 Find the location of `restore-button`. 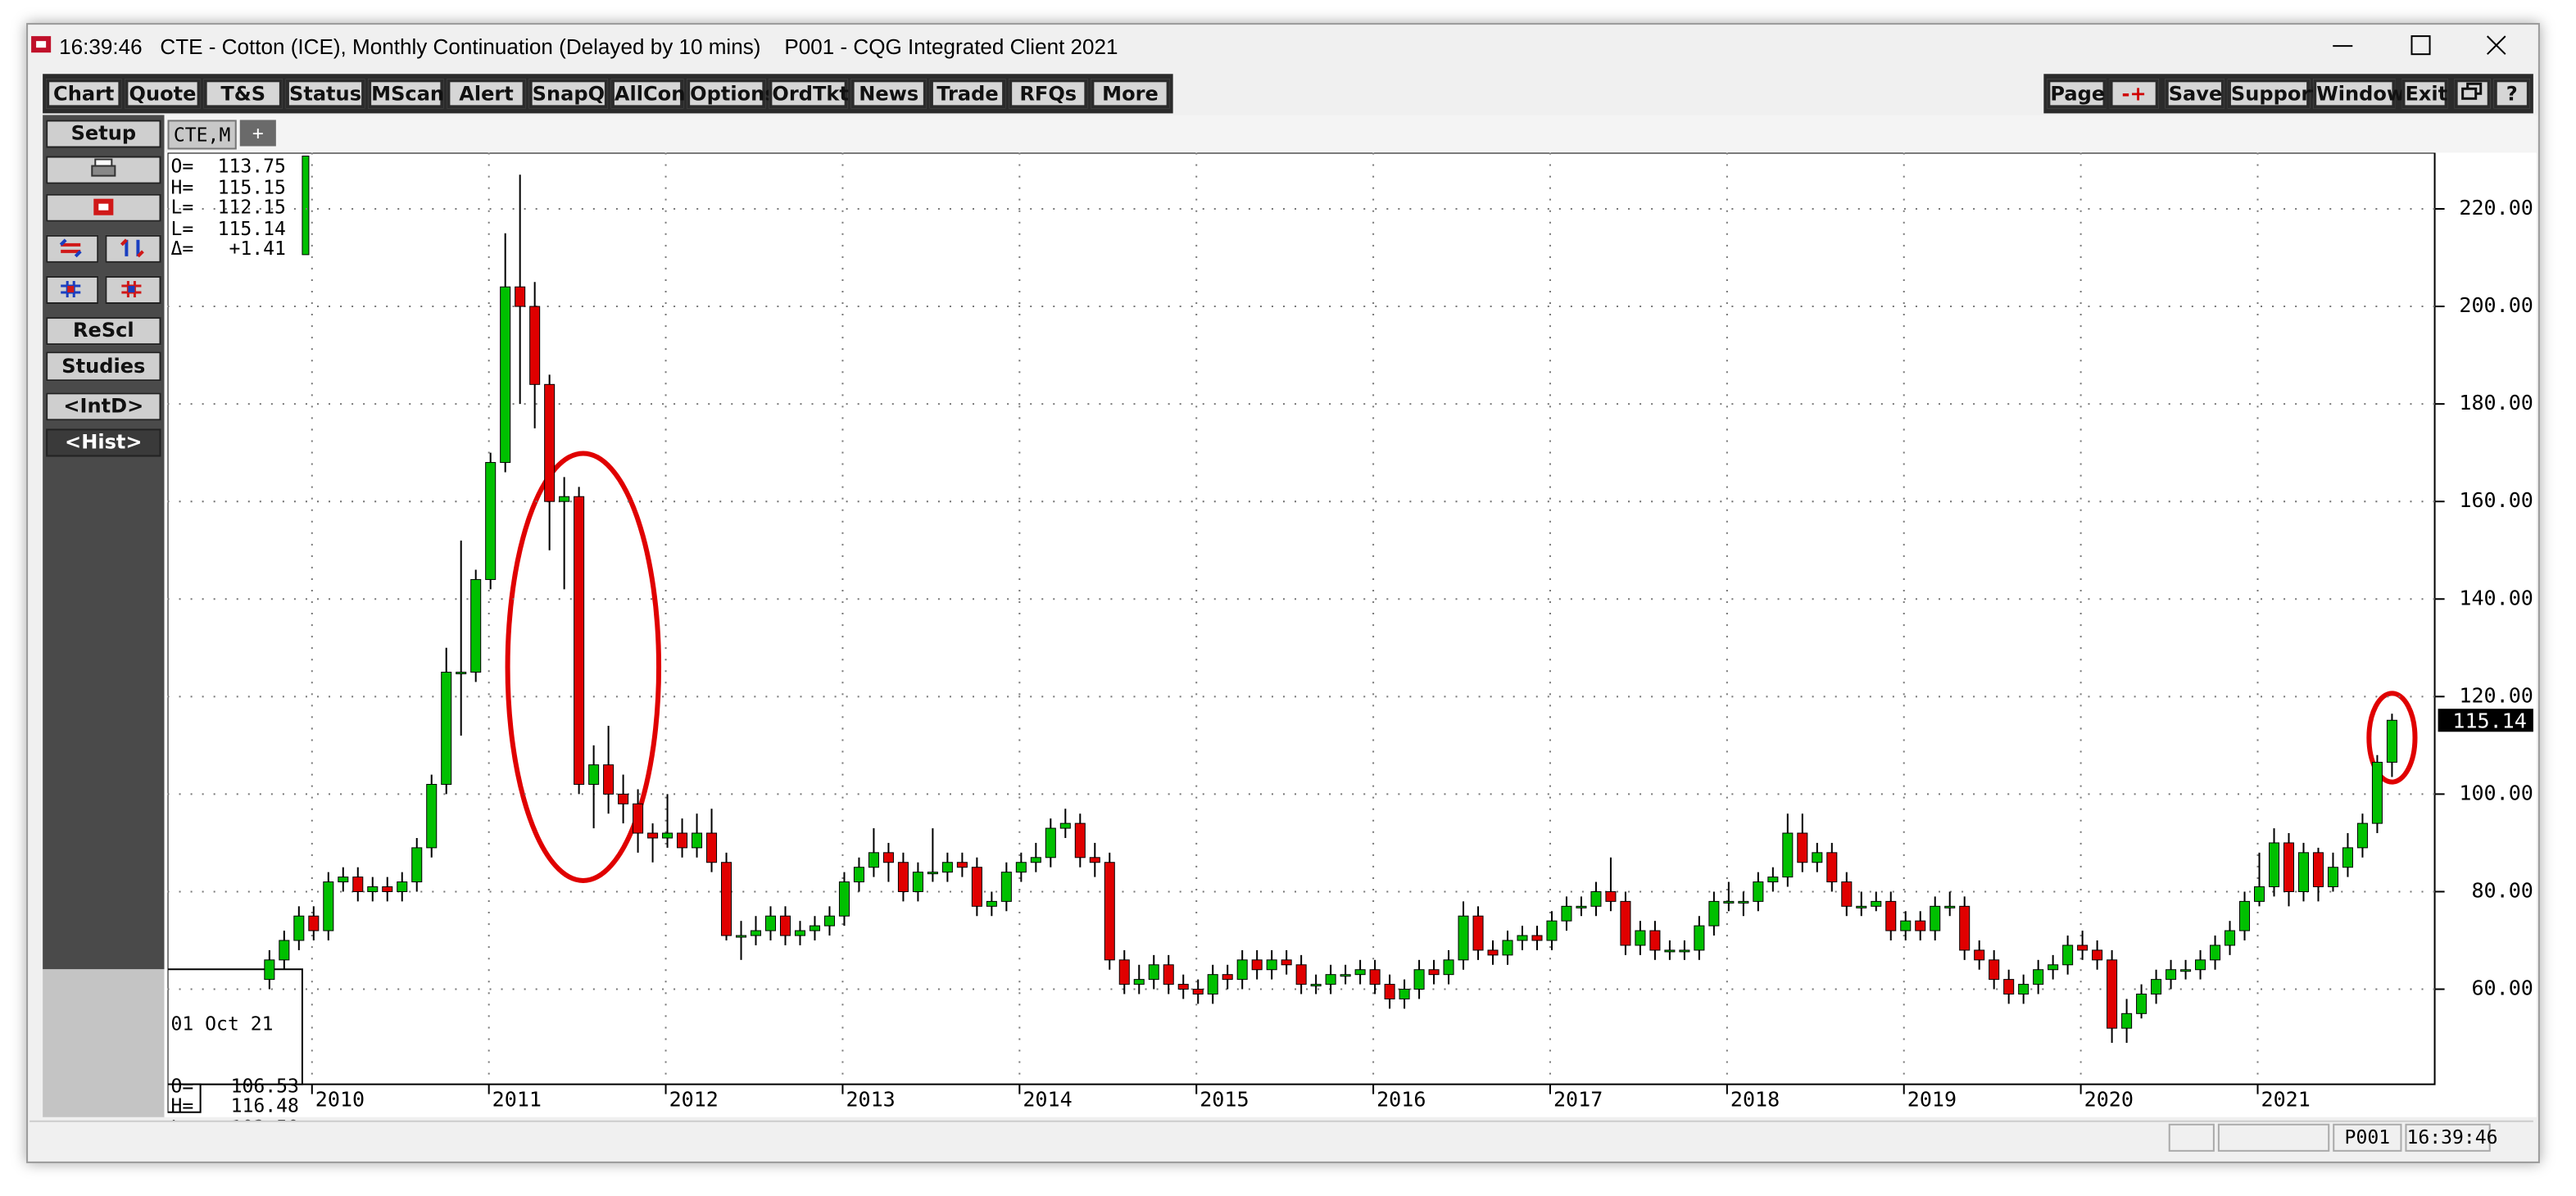

restore-button is located at coordinates (2472, 94).